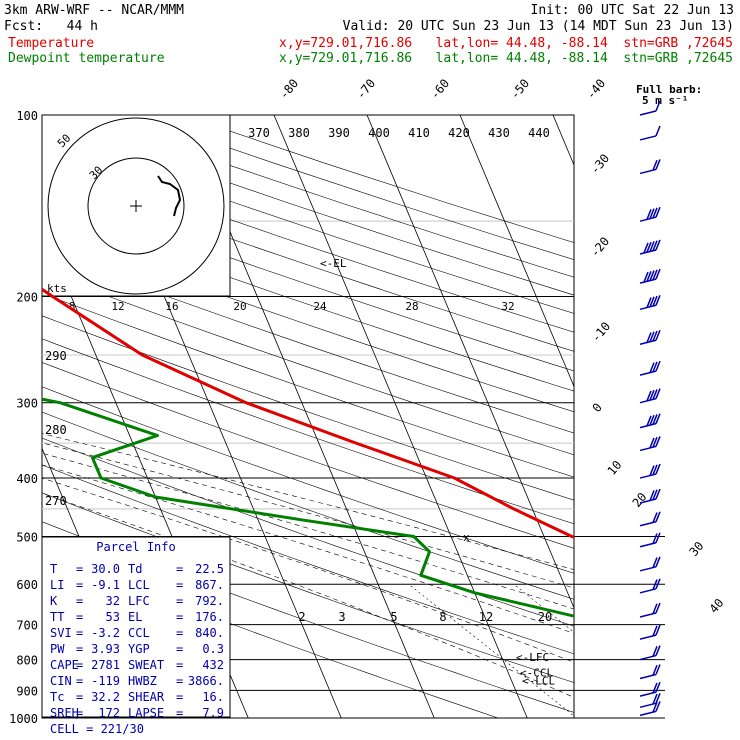 The image size is (740, 740). What do you see at coordinates (539, 133) in the screenshot?
I see `theta-e-label: 440` at bounding box center [539, 133].